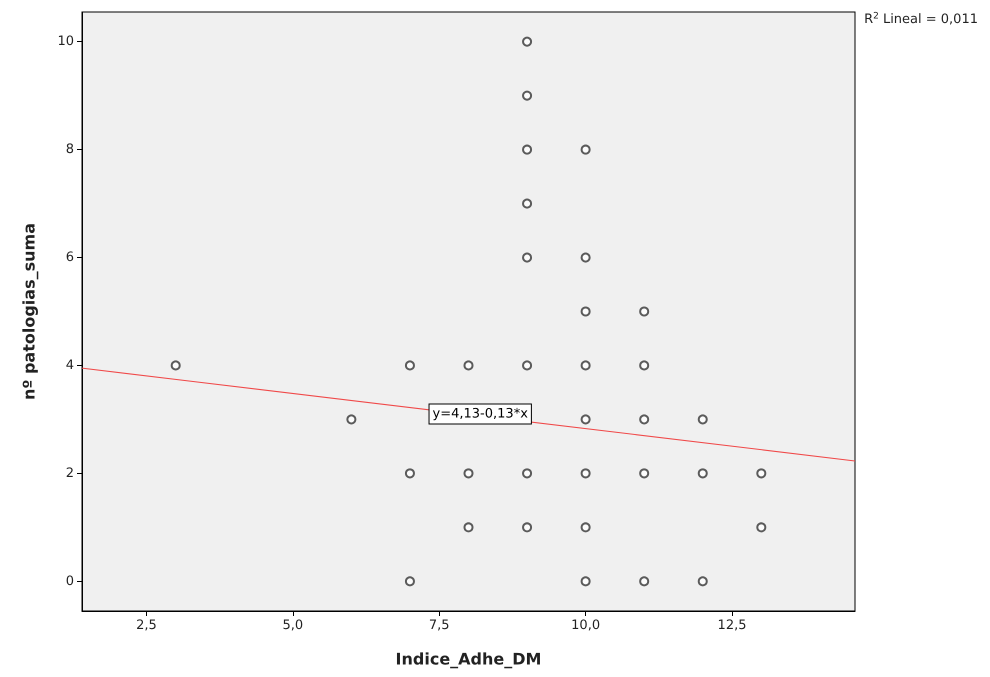 This screenshot has height=677, width=990. Describe the element at coordinates (585, 625) in the screenshot. I see `x-tick-label: 10,0` at that location.